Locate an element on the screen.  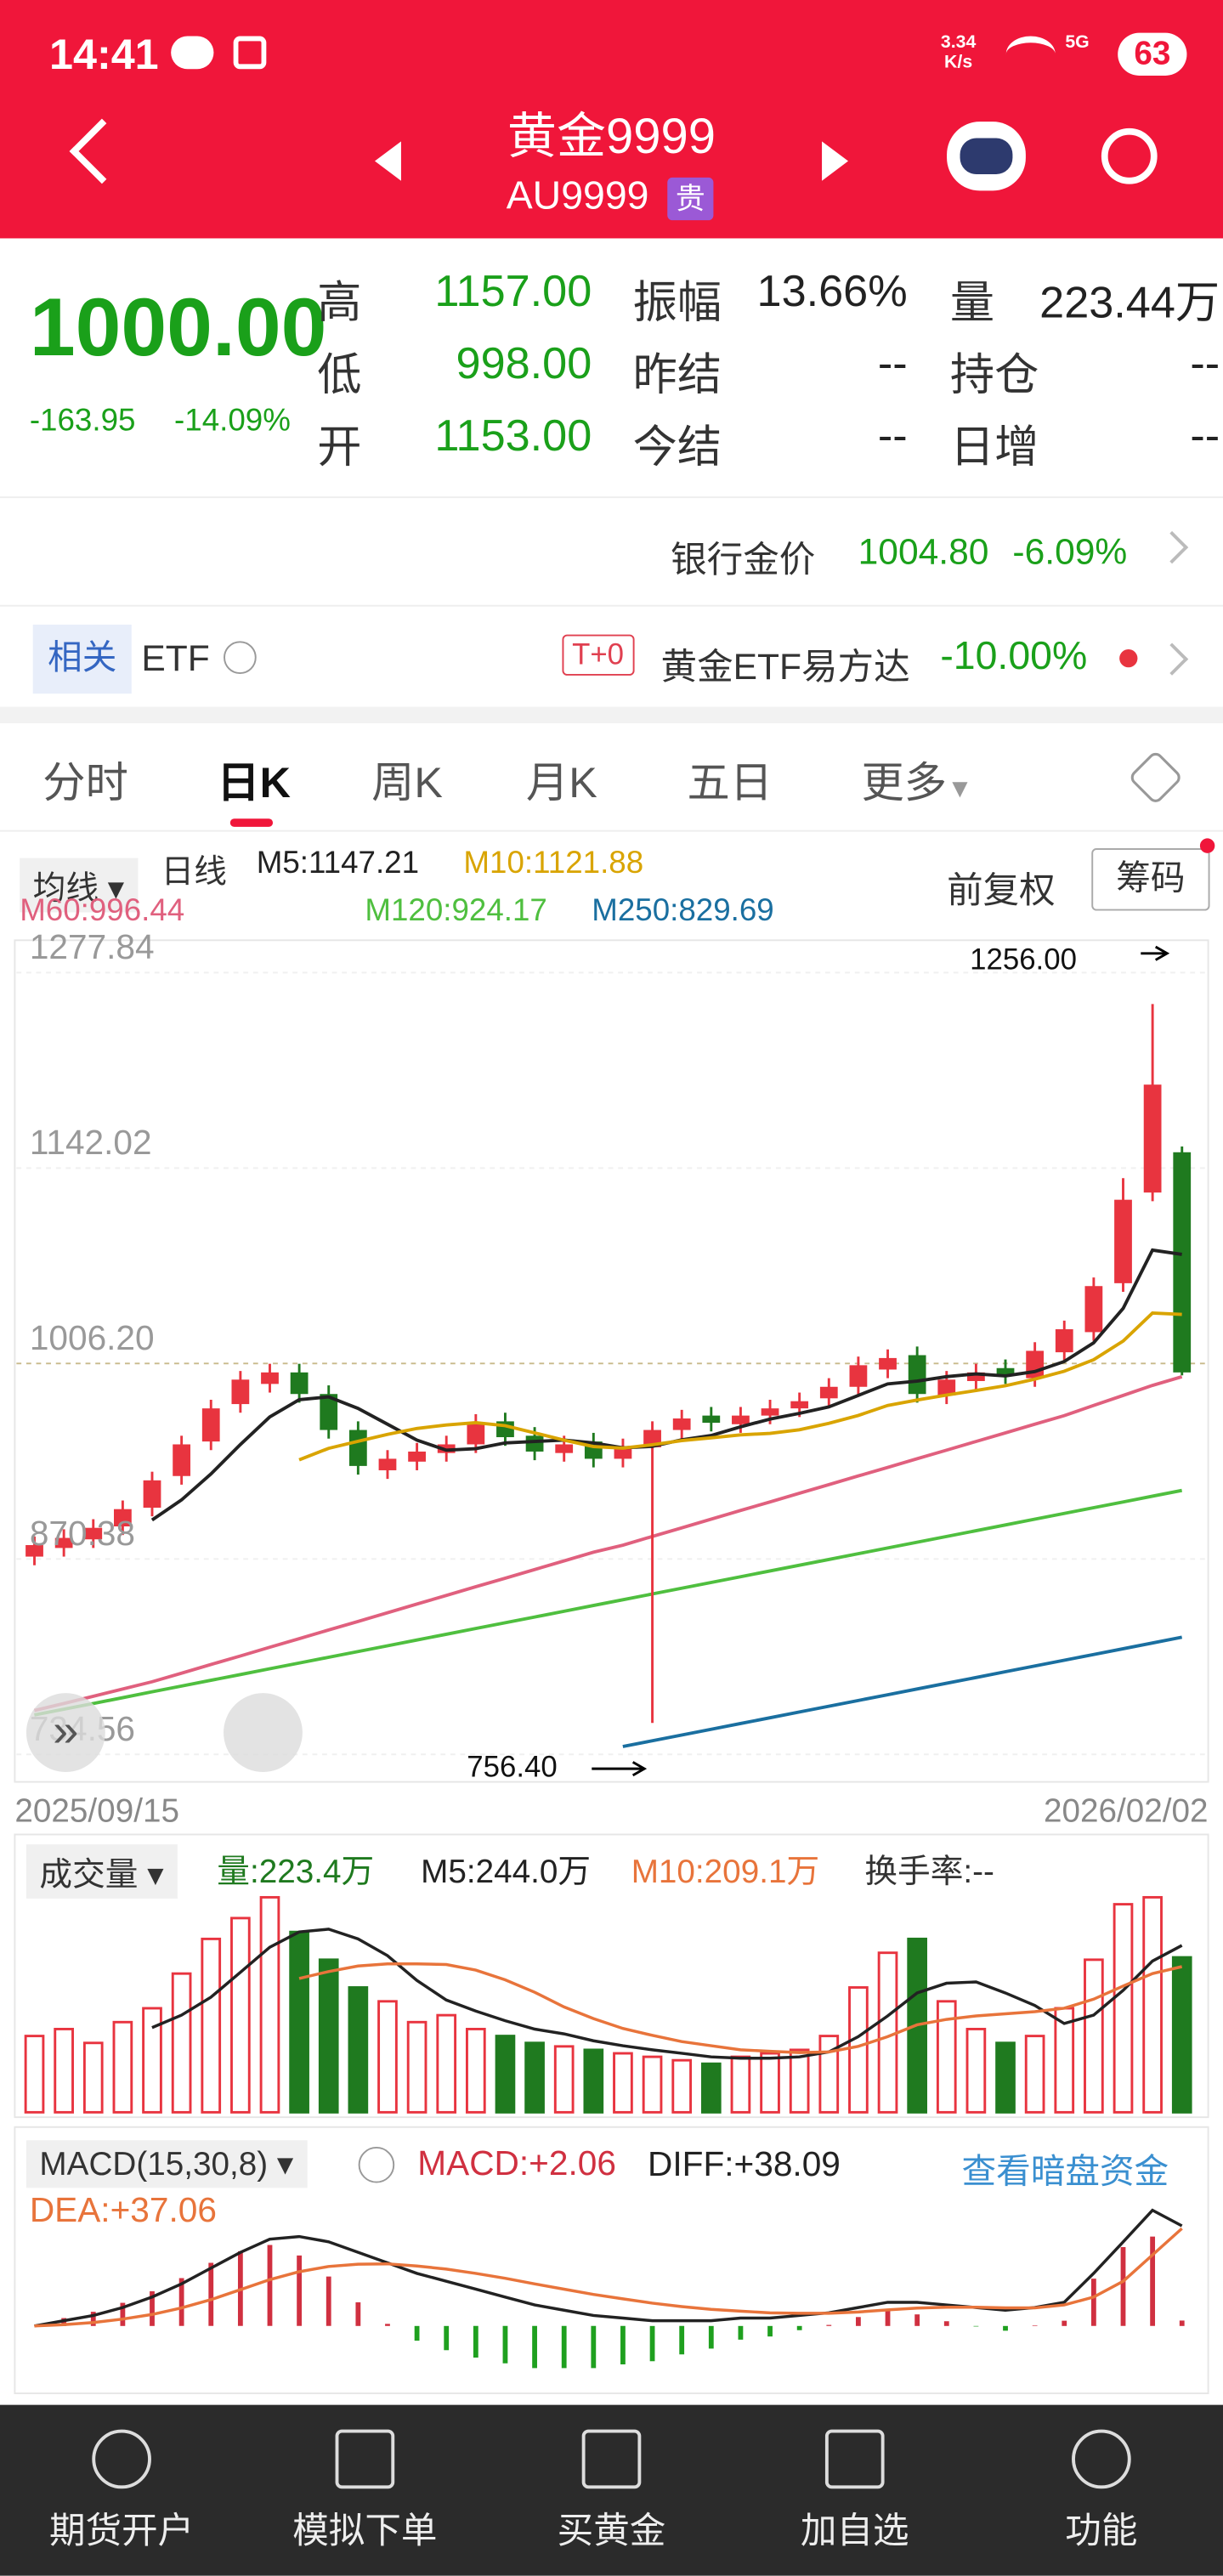
x-tick-label: 2026/02/02 is located at coordinates (1126, 1811).